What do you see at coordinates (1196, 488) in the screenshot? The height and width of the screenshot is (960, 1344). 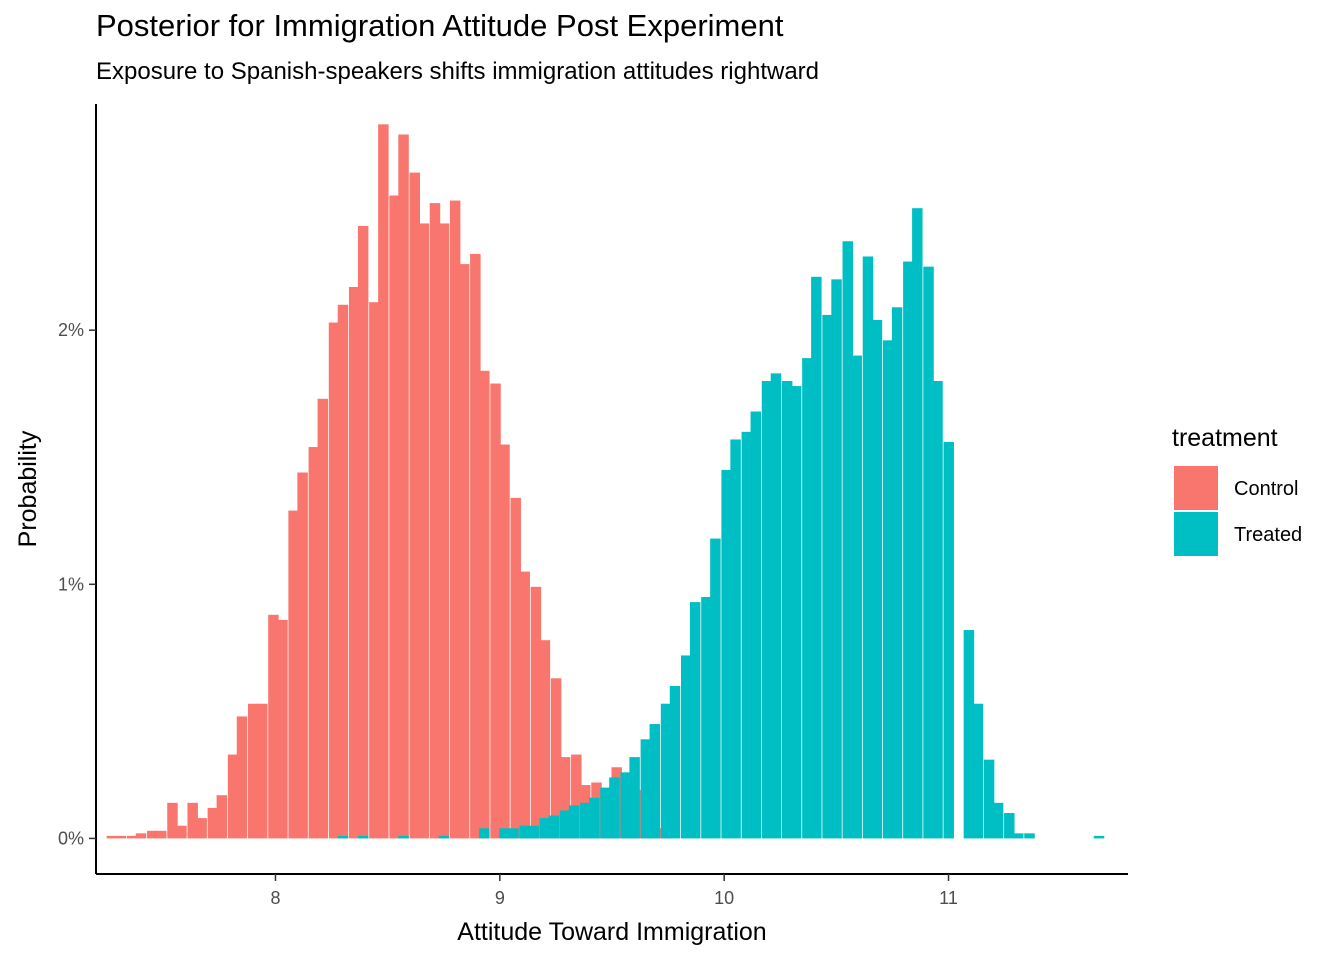 I see `legend-key-control` at bounding box center [1196, 488].